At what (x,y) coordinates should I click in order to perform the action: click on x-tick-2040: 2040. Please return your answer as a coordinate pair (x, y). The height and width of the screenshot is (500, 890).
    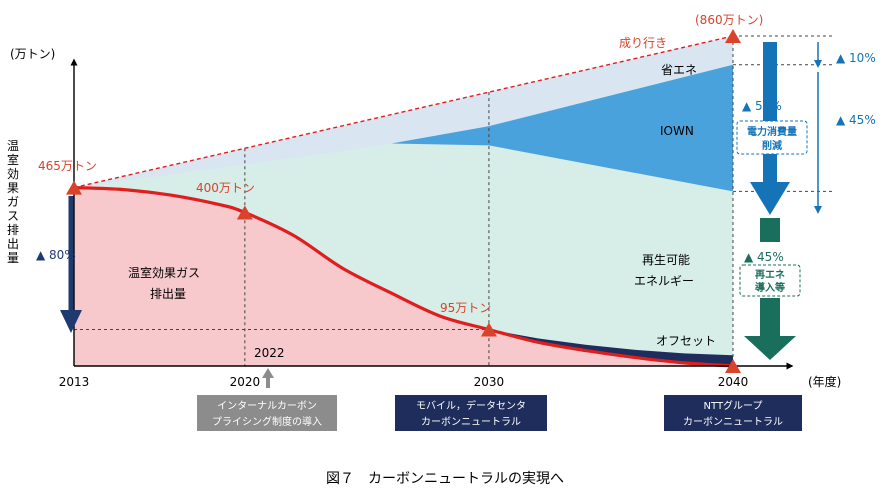
    Looking at the image, I should click on (733, 382).